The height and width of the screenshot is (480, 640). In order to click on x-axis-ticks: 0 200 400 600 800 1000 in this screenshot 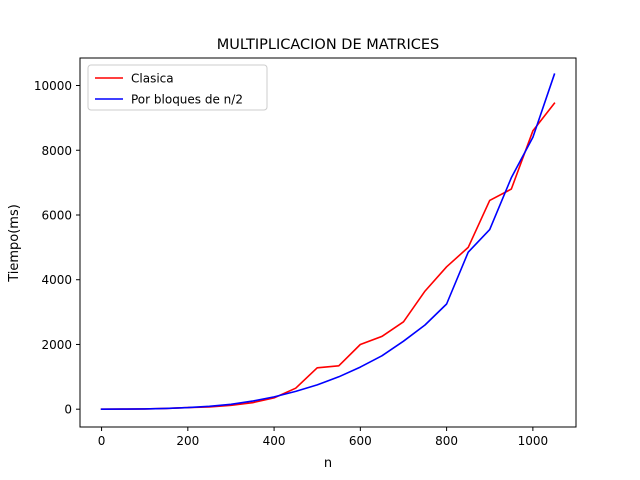, I will do `click(323, 437)`.